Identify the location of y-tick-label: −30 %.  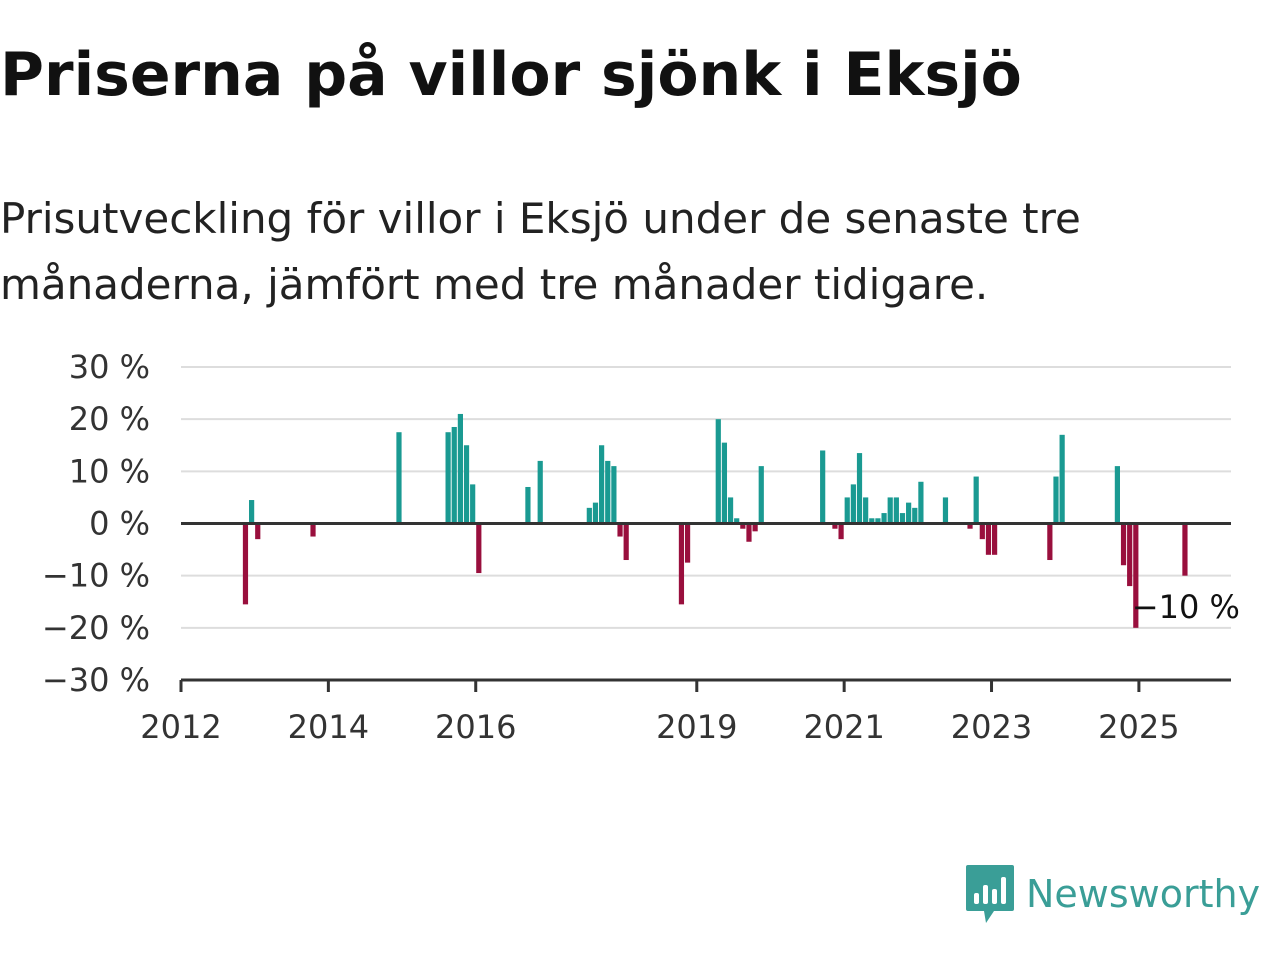
(96, 680).